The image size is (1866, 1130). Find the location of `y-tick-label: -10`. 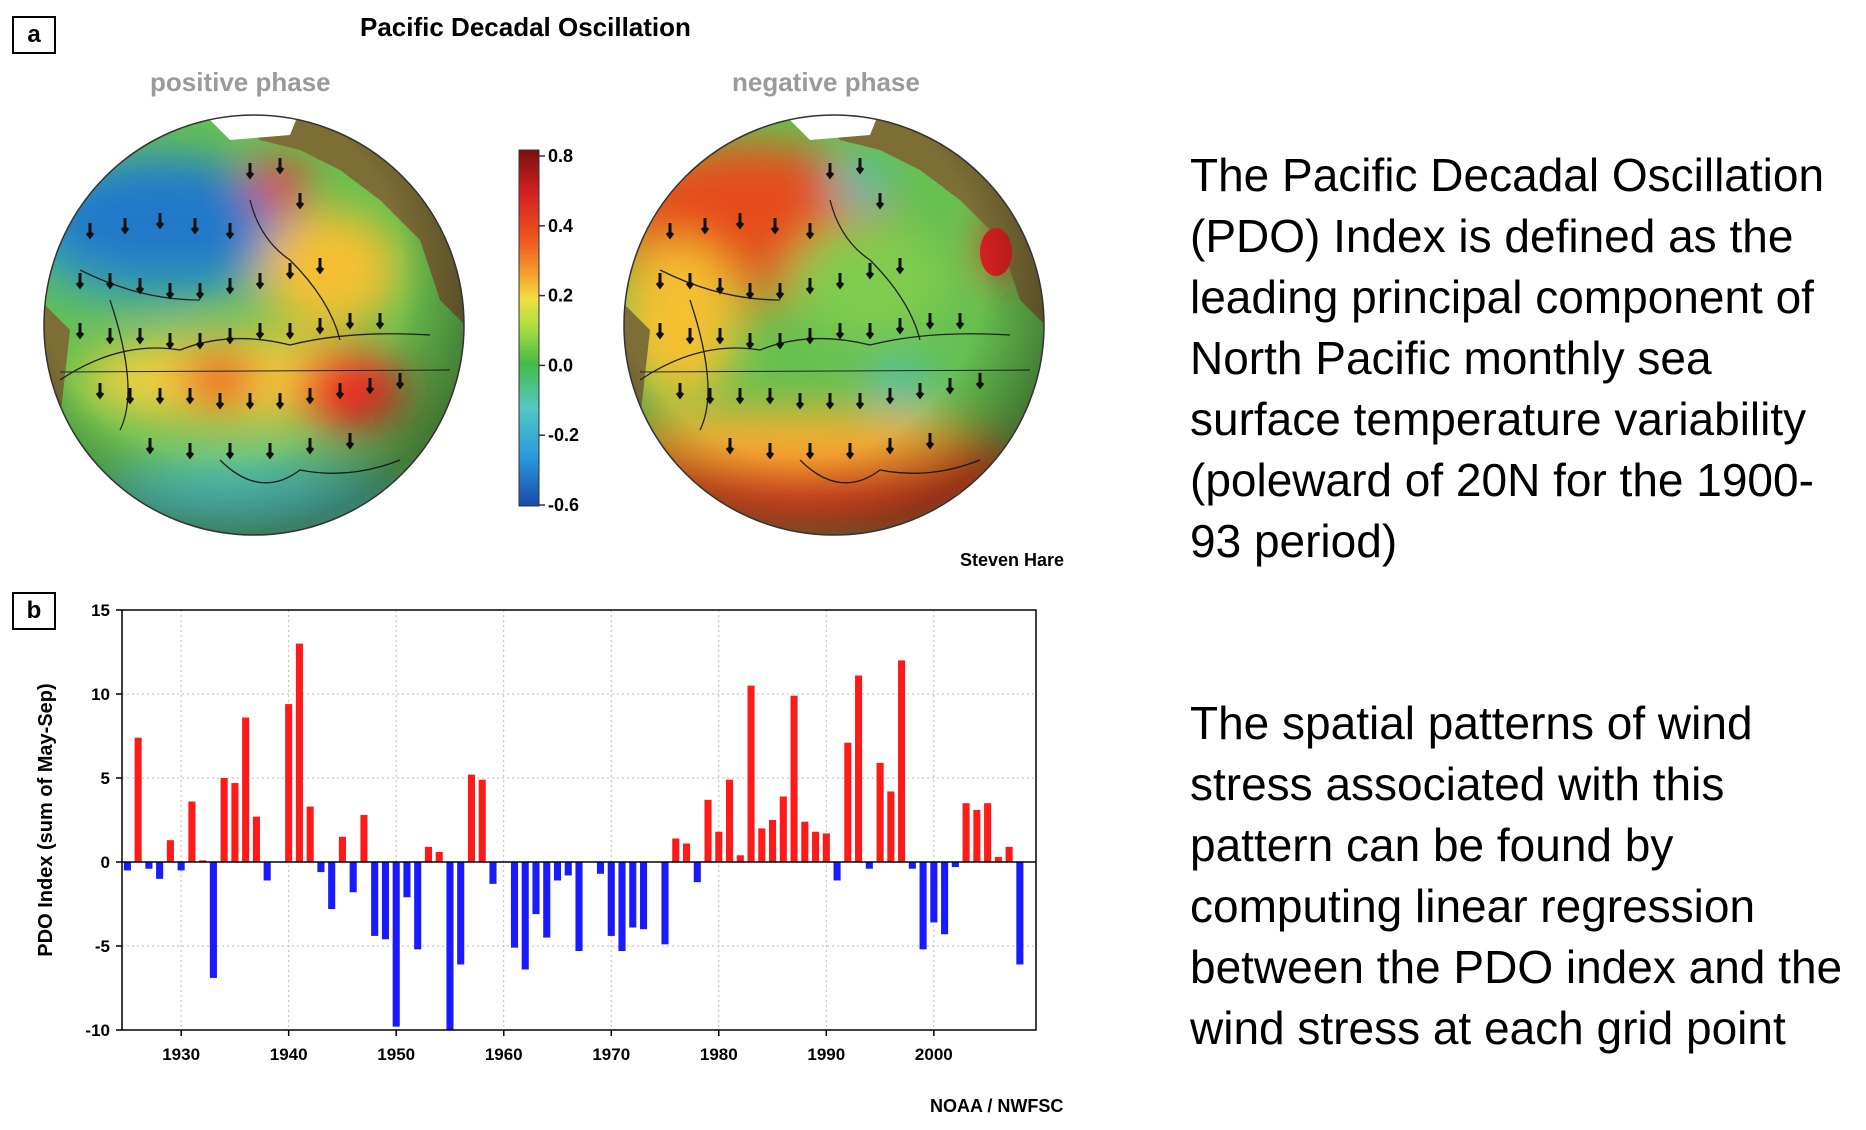

y-tick-label: -10 is located at coordinates (97, 1030).